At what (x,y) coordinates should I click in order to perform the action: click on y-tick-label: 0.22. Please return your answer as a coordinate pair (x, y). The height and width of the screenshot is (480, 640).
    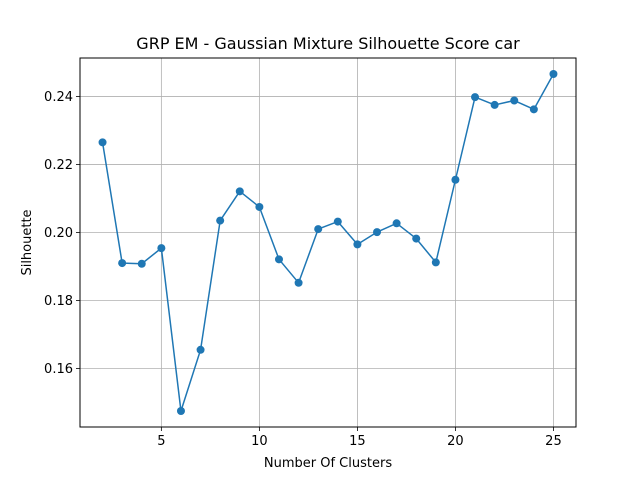
    Looking at the image, I should click on (58, 165).